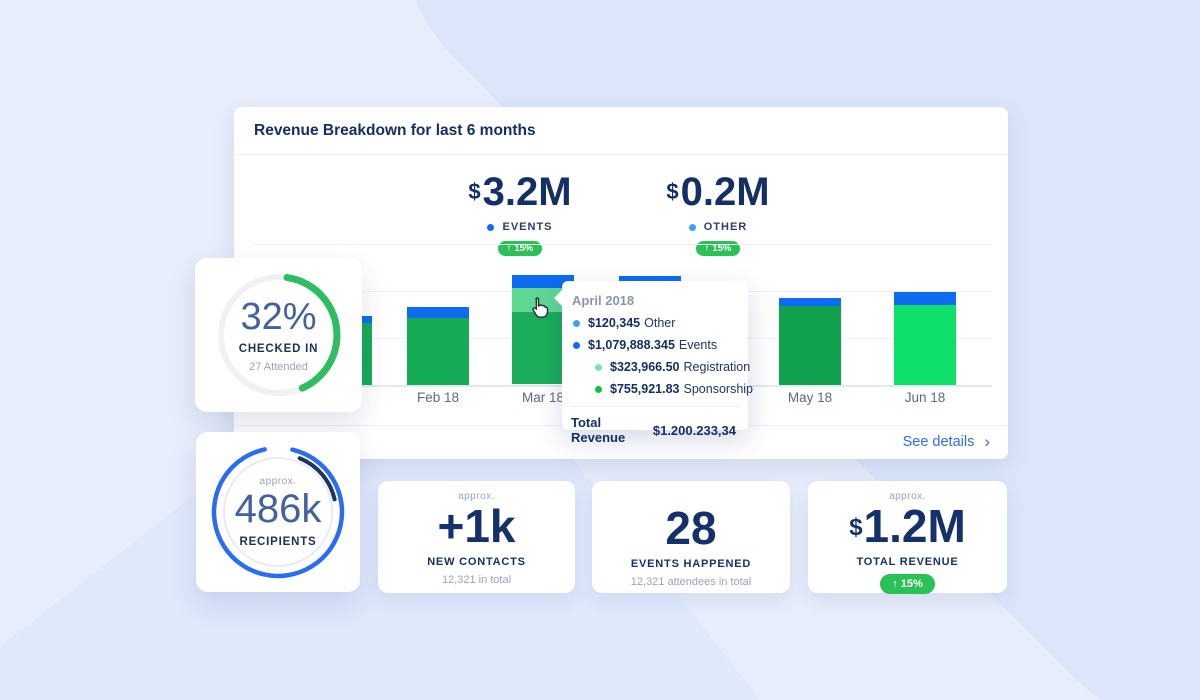  I want to click on events-growth-badge: ↑ 15%, so click(520, 248).